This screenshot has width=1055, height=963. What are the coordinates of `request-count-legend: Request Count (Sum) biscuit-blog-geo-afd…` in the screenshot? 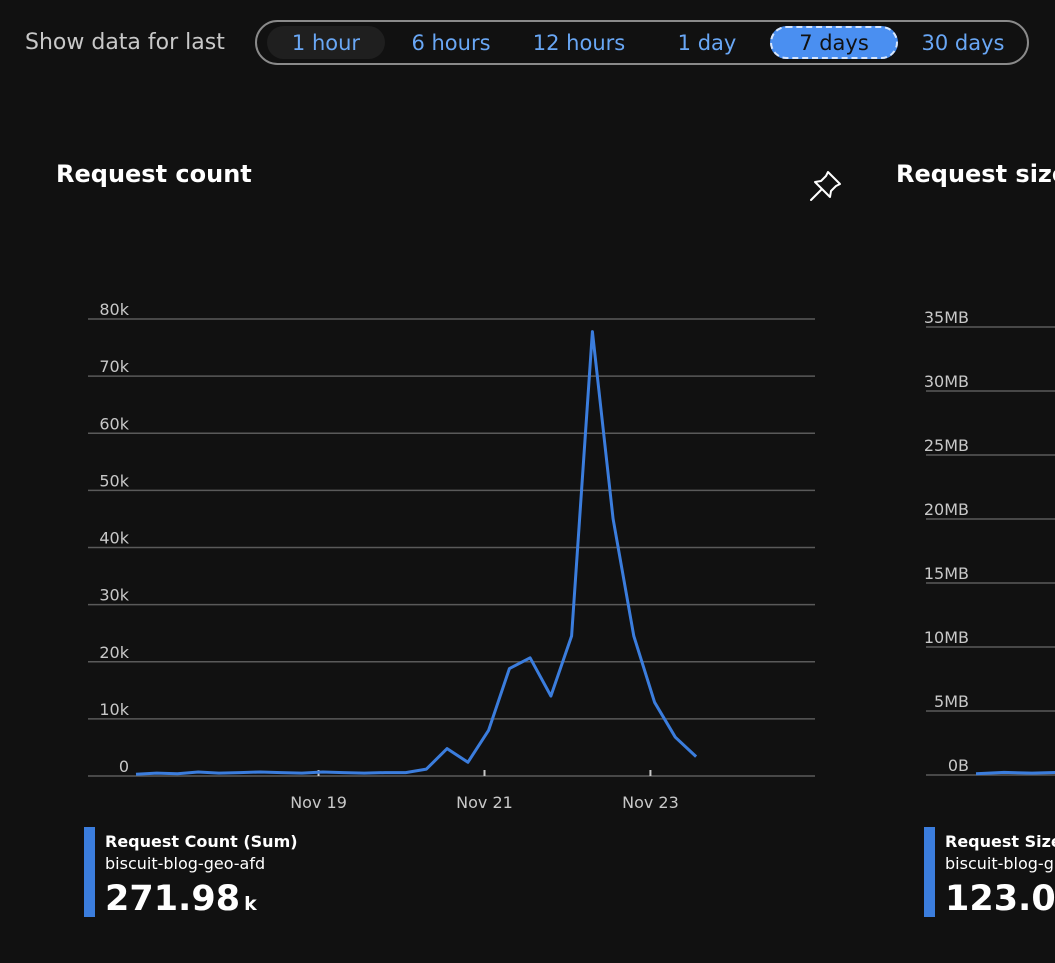 It's located at (234, 873).